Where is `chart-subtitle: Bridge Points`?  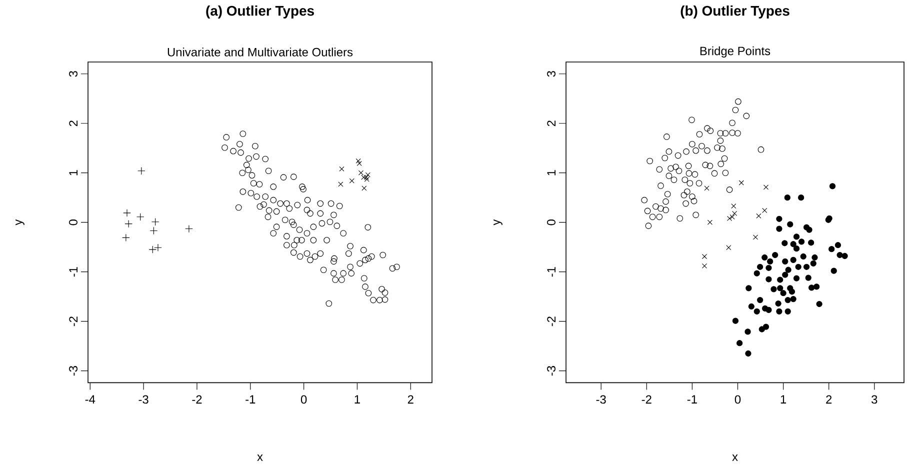 chart-subtitle: Bridge Points is located at coordinates (735, 52).